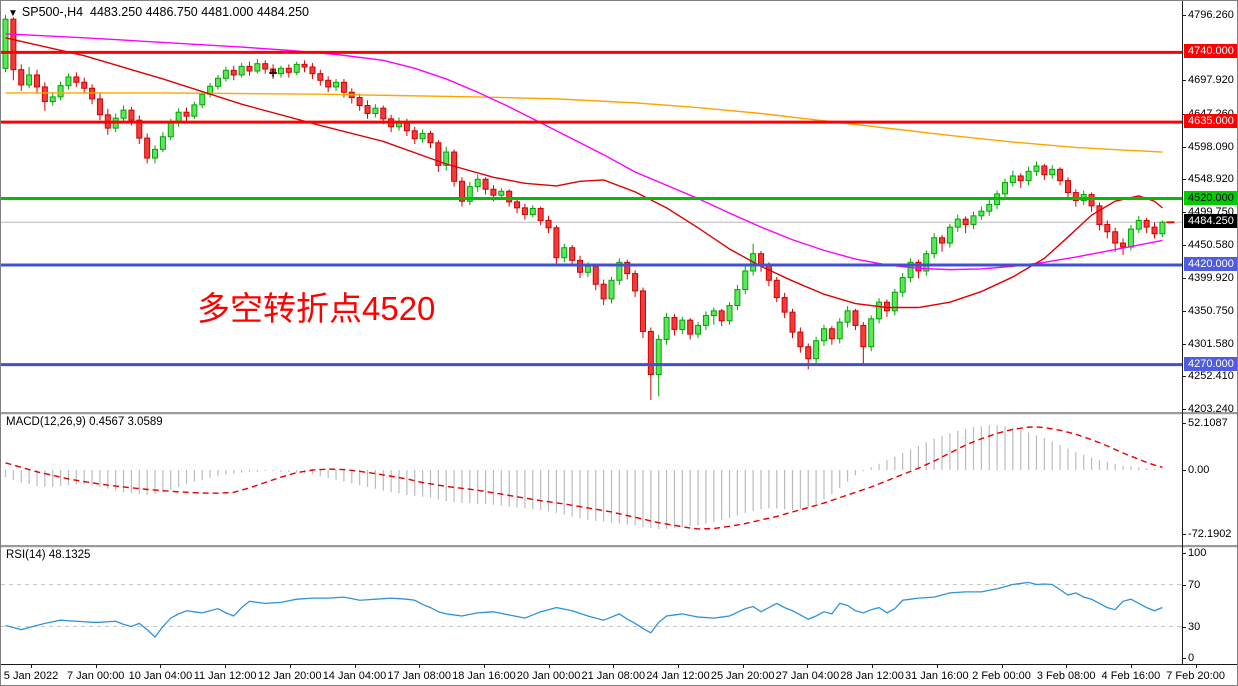 The height and width of the screenshot is (686, 1238). What do you see at coordinates (619, 546) in the screenshot?
I see `panel-separator-macd-rsi` at bounding box center [619, 546].